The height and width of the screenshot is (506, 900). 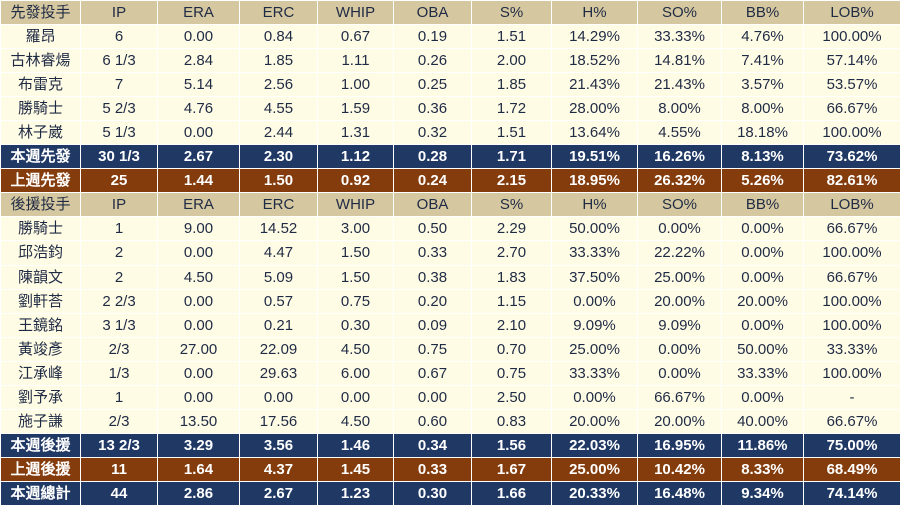 I want to click on player-name-cell: 黃竣彥, so click(x=40, y=349).